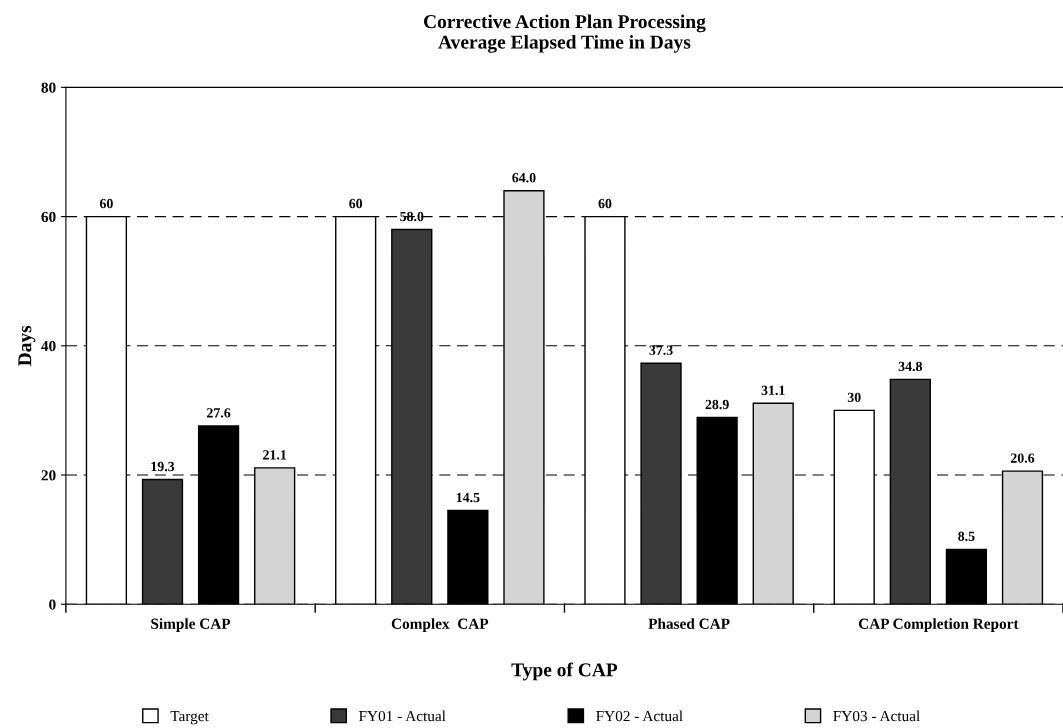 The height and width of the screenshot is (728, 1063). What do you see at coordinates (27, 345) in the screenshot?
I see `y-axis-title: Days` at bounding box center [27, 345].